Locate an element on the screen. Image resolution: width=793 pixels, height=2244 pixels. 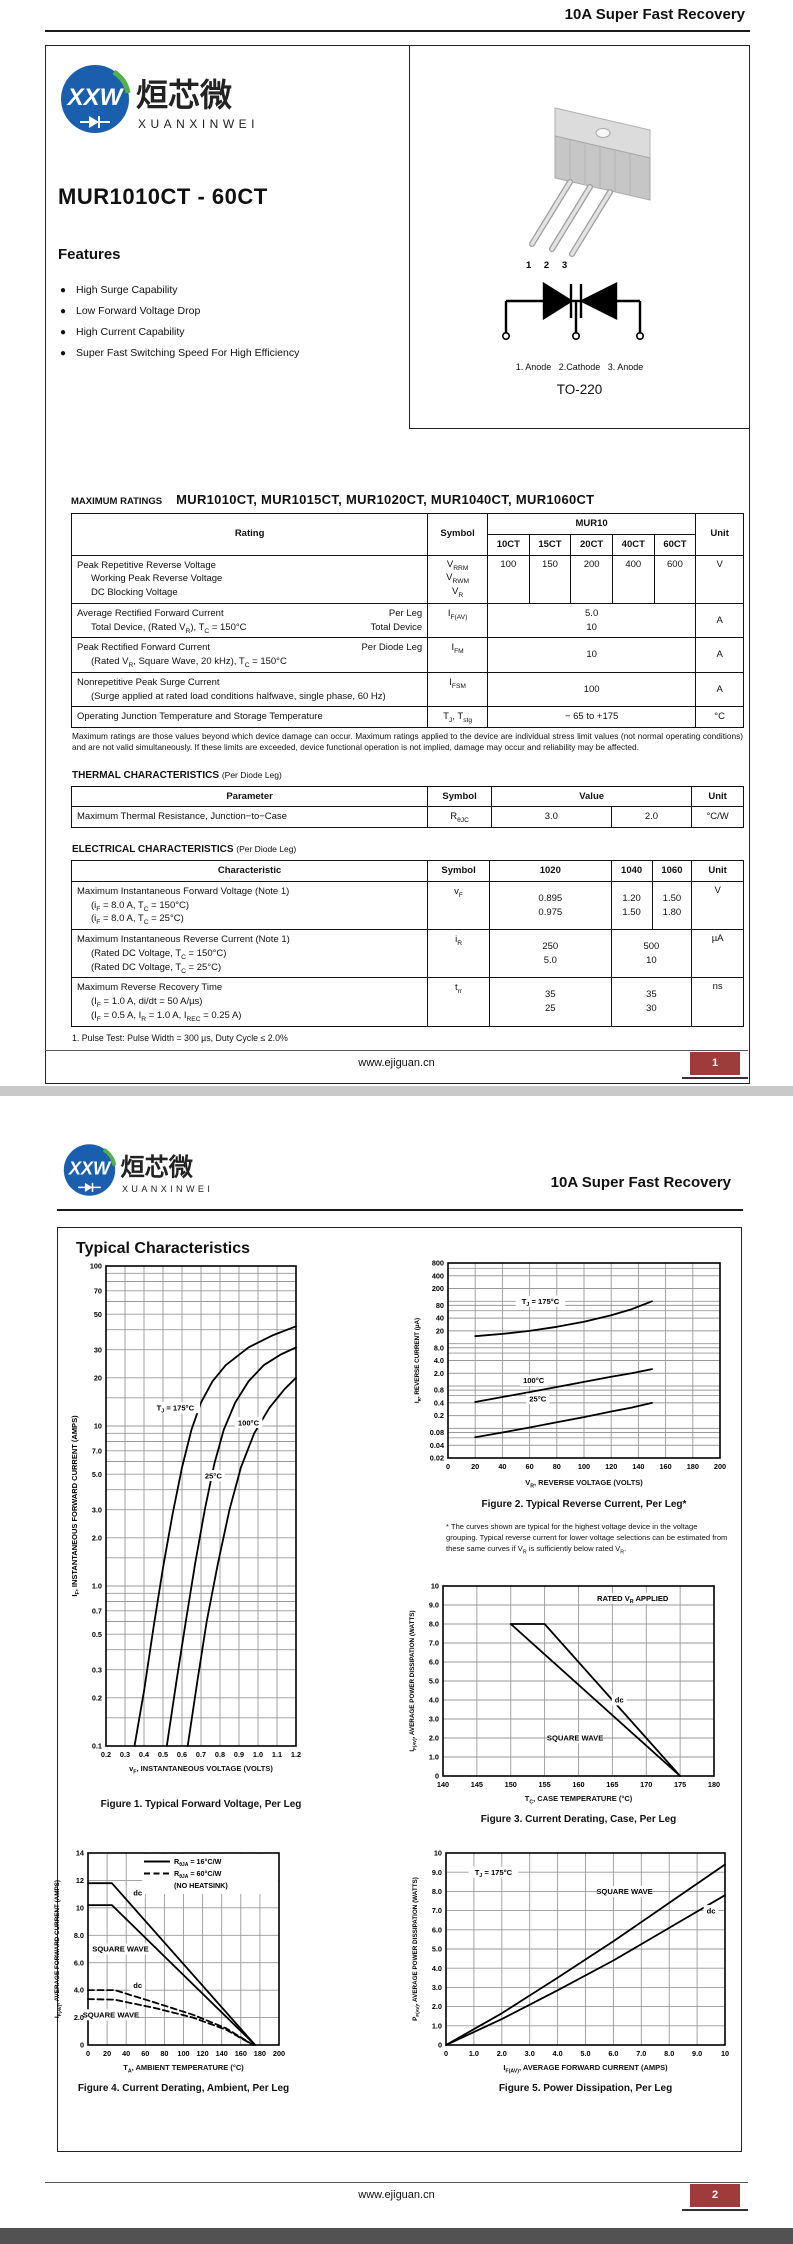
symbol-cell: TJ, Tstg is located at coordinates (457, 717).